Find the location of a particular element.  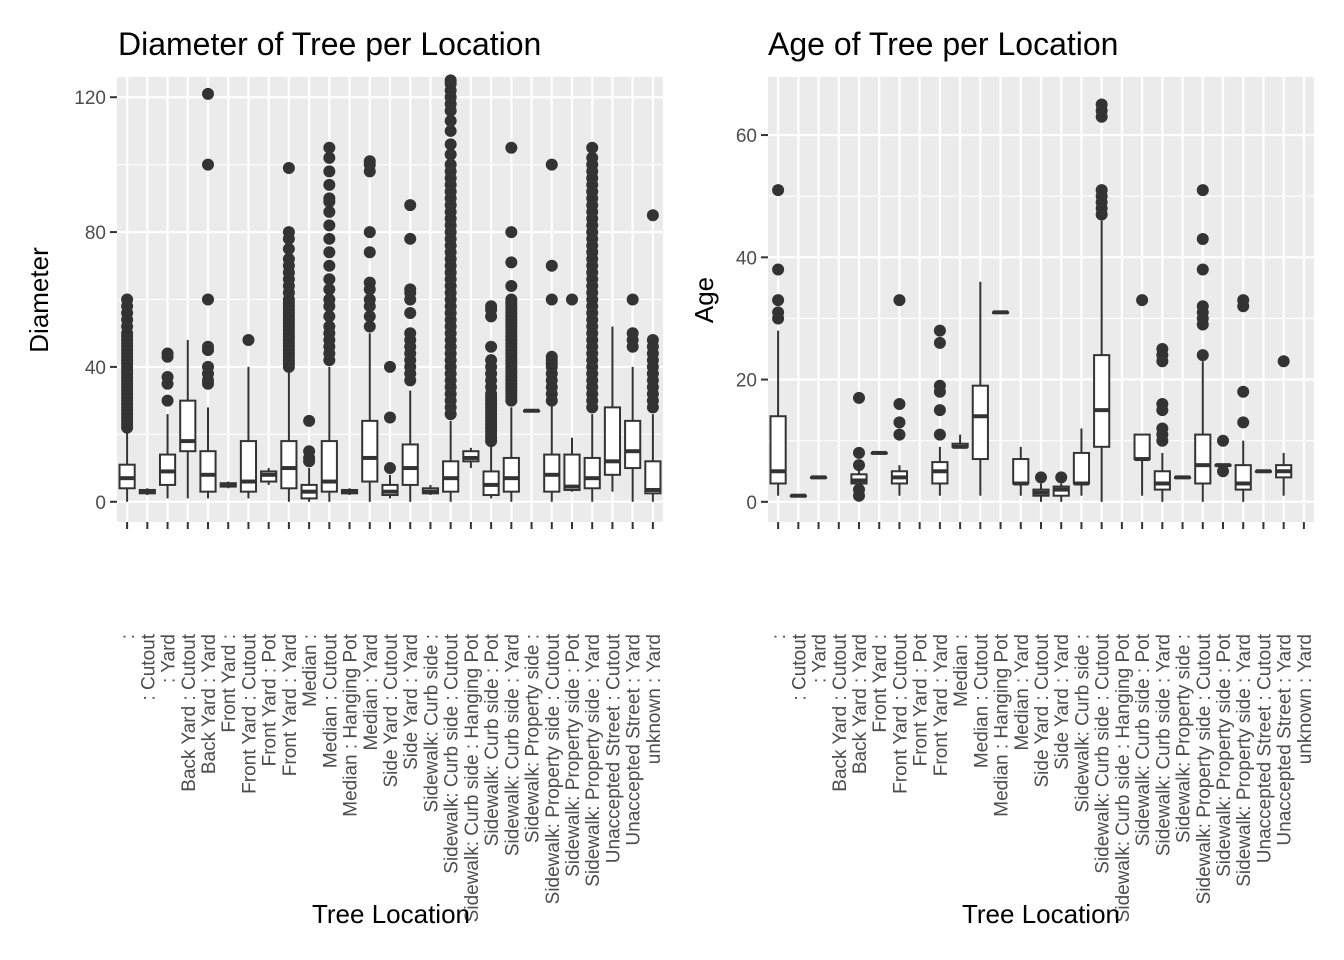

y-tick-label: 60 is located at coordinates (746, 136).